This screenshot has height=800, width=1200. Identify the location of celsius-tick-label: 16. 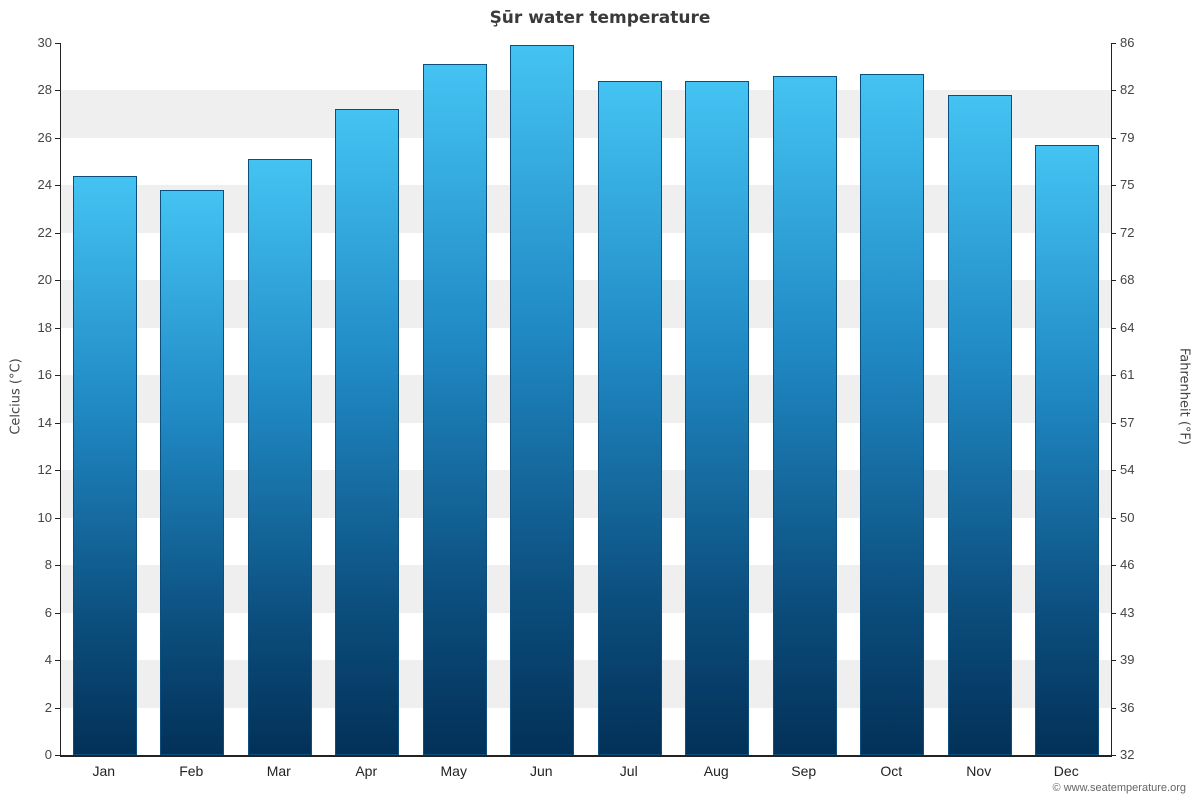
(44, 375).